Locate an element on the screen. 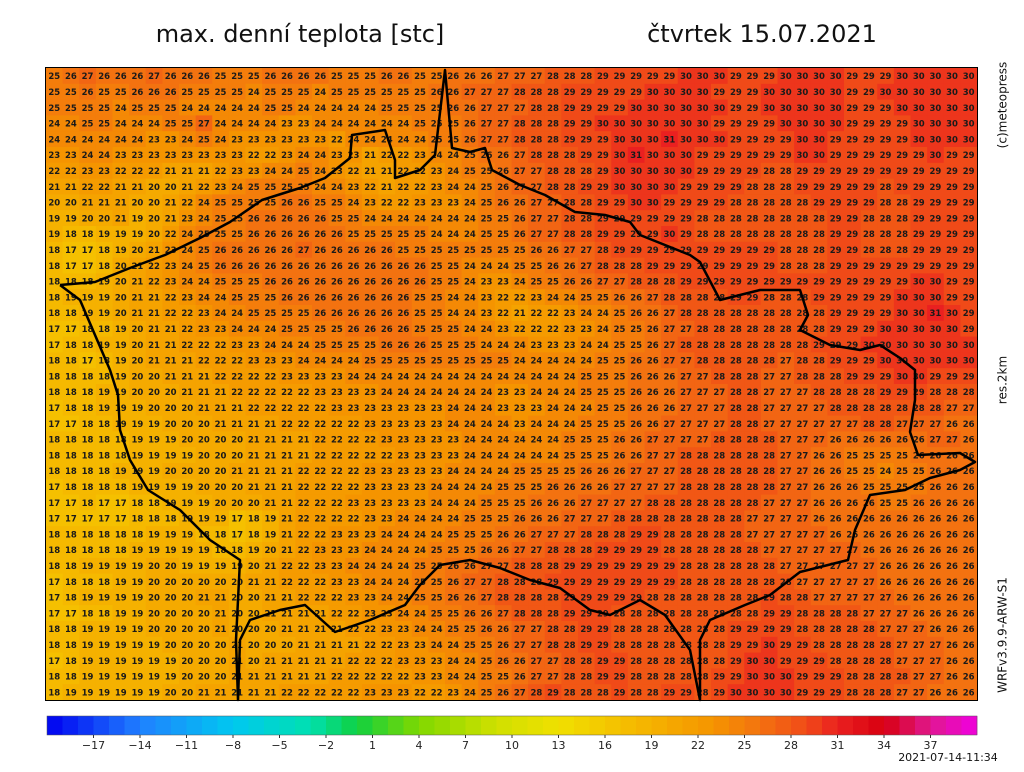  colorbar-segment is located at coordinates (675, 725).